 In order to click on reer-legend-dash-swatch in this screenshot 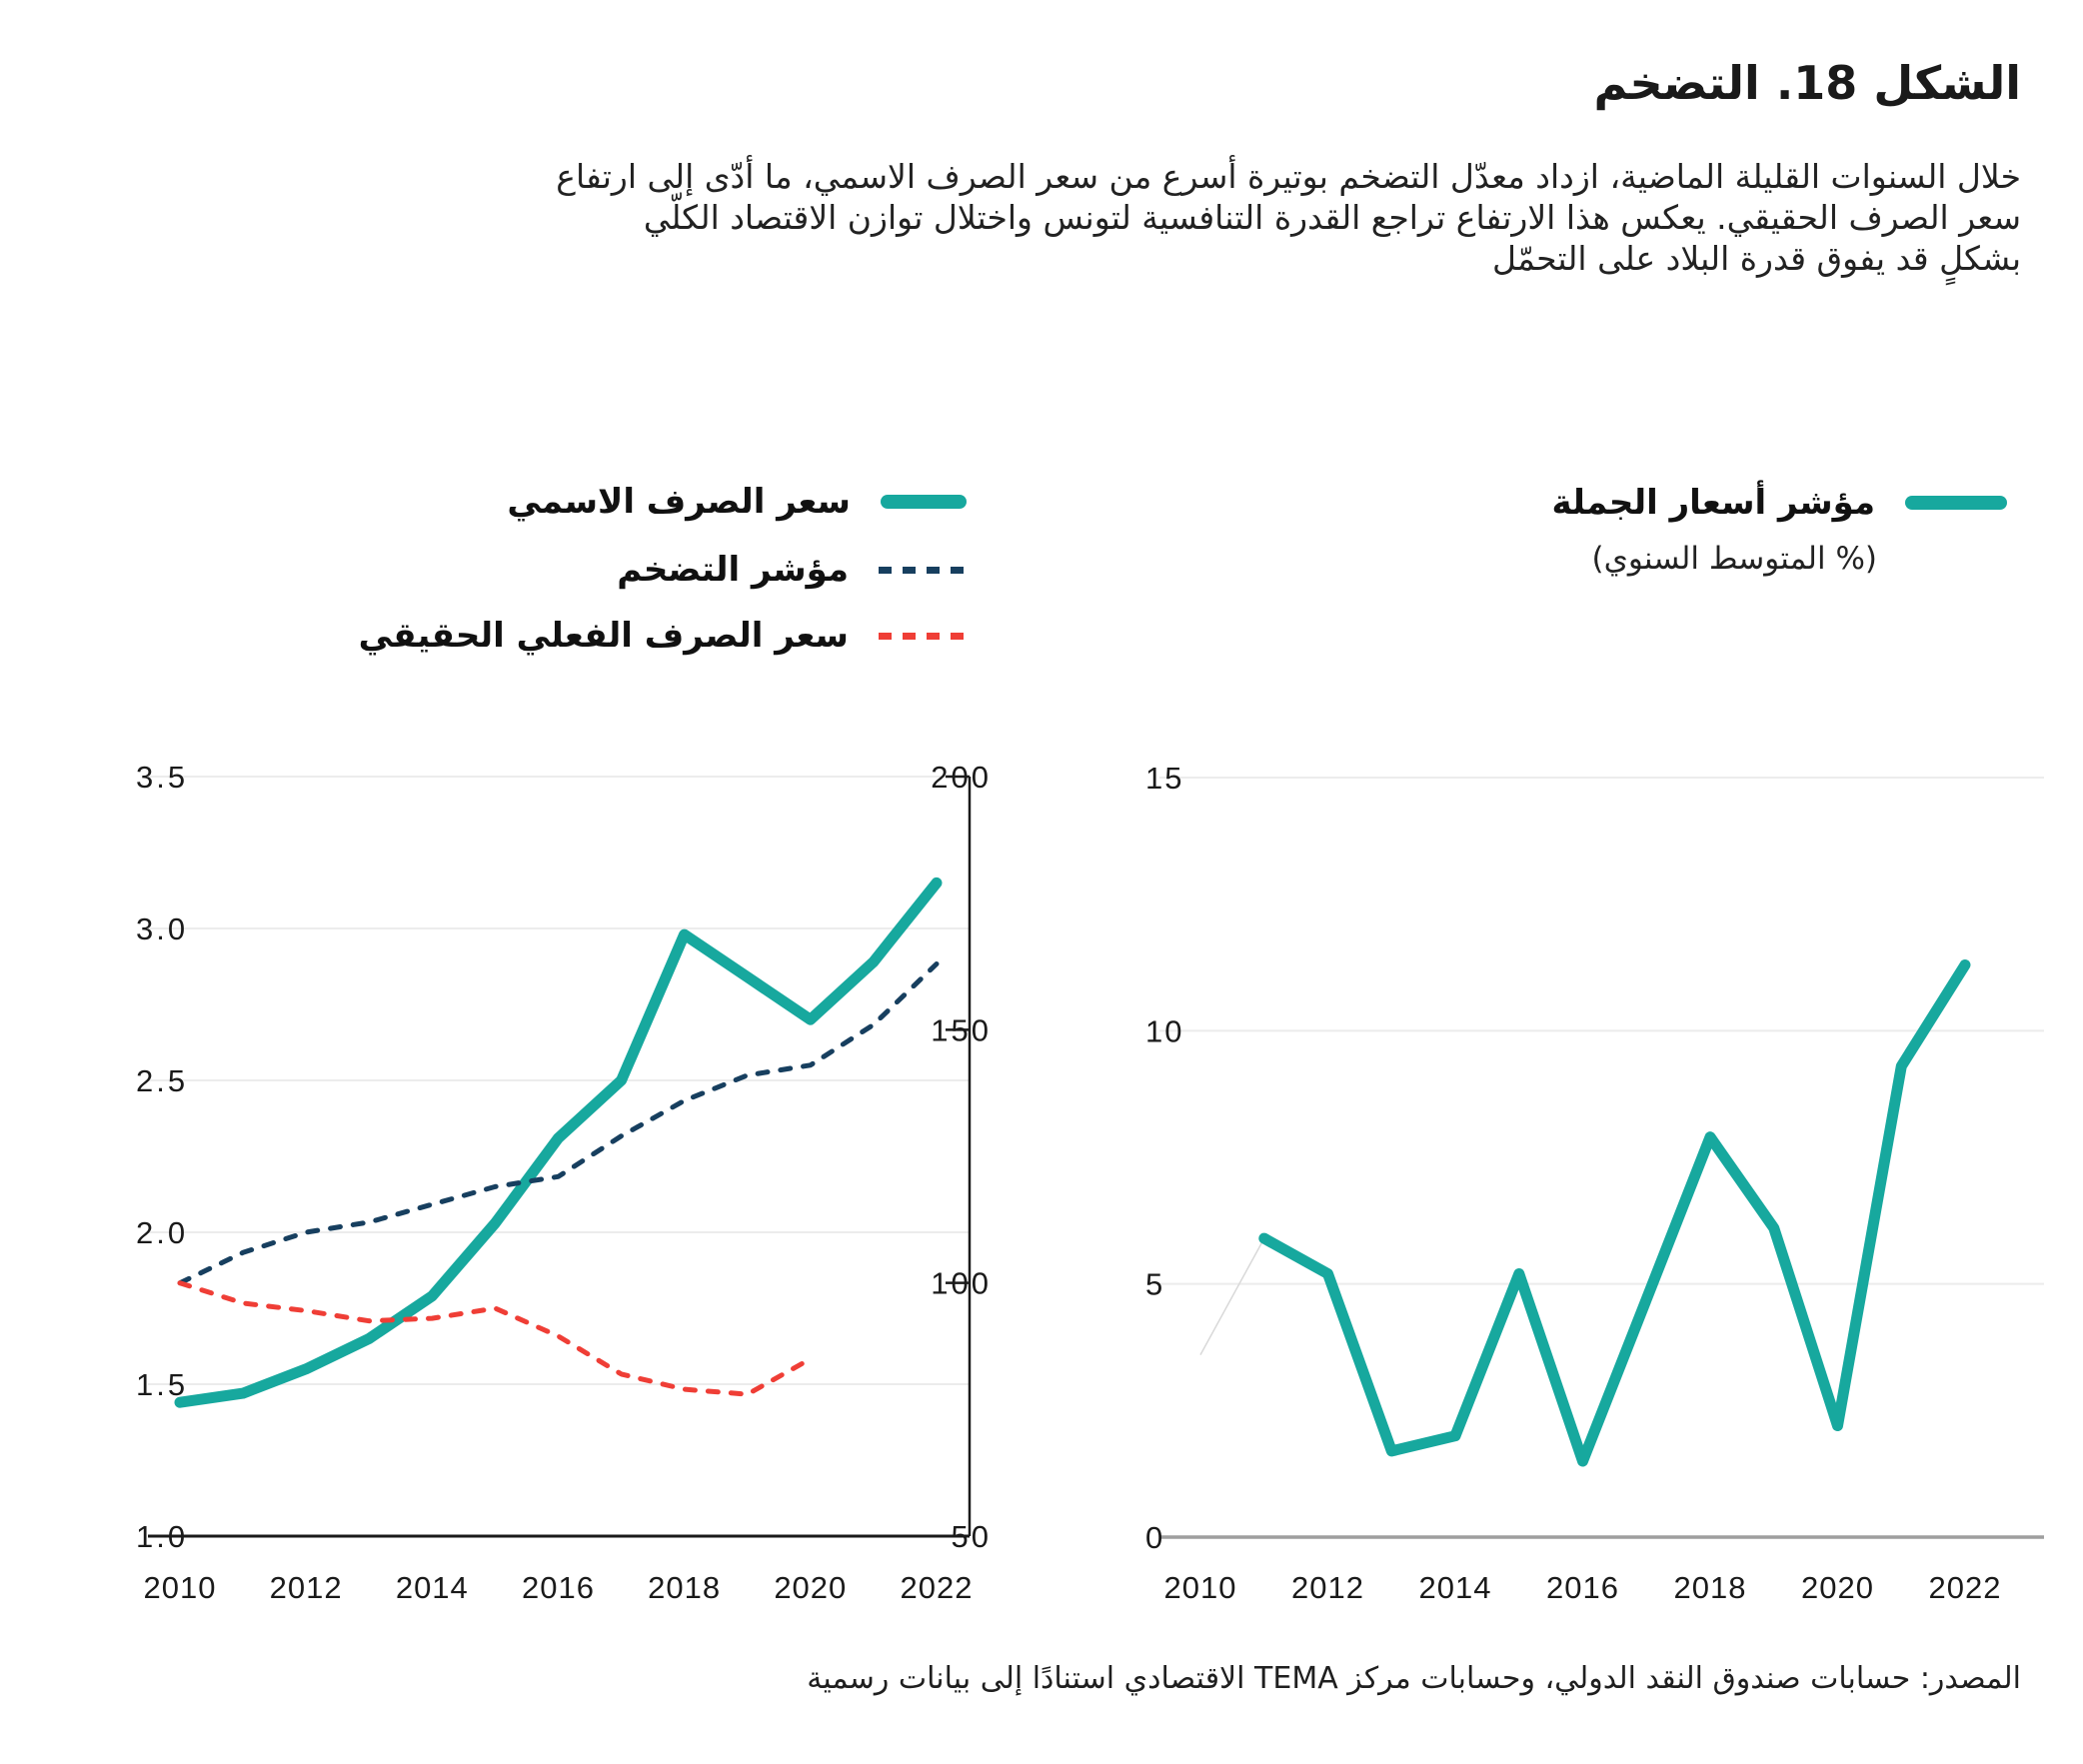, I will do `click(923, 636)`.